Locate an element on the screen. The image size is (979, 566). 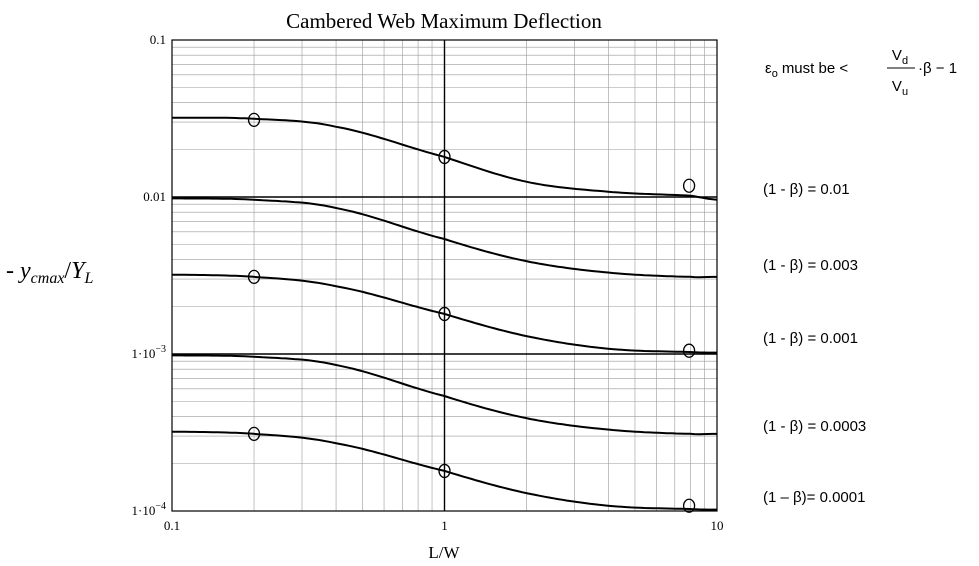
series-label: (1 - β) = 0.001 is located at coordinates (810, 338).